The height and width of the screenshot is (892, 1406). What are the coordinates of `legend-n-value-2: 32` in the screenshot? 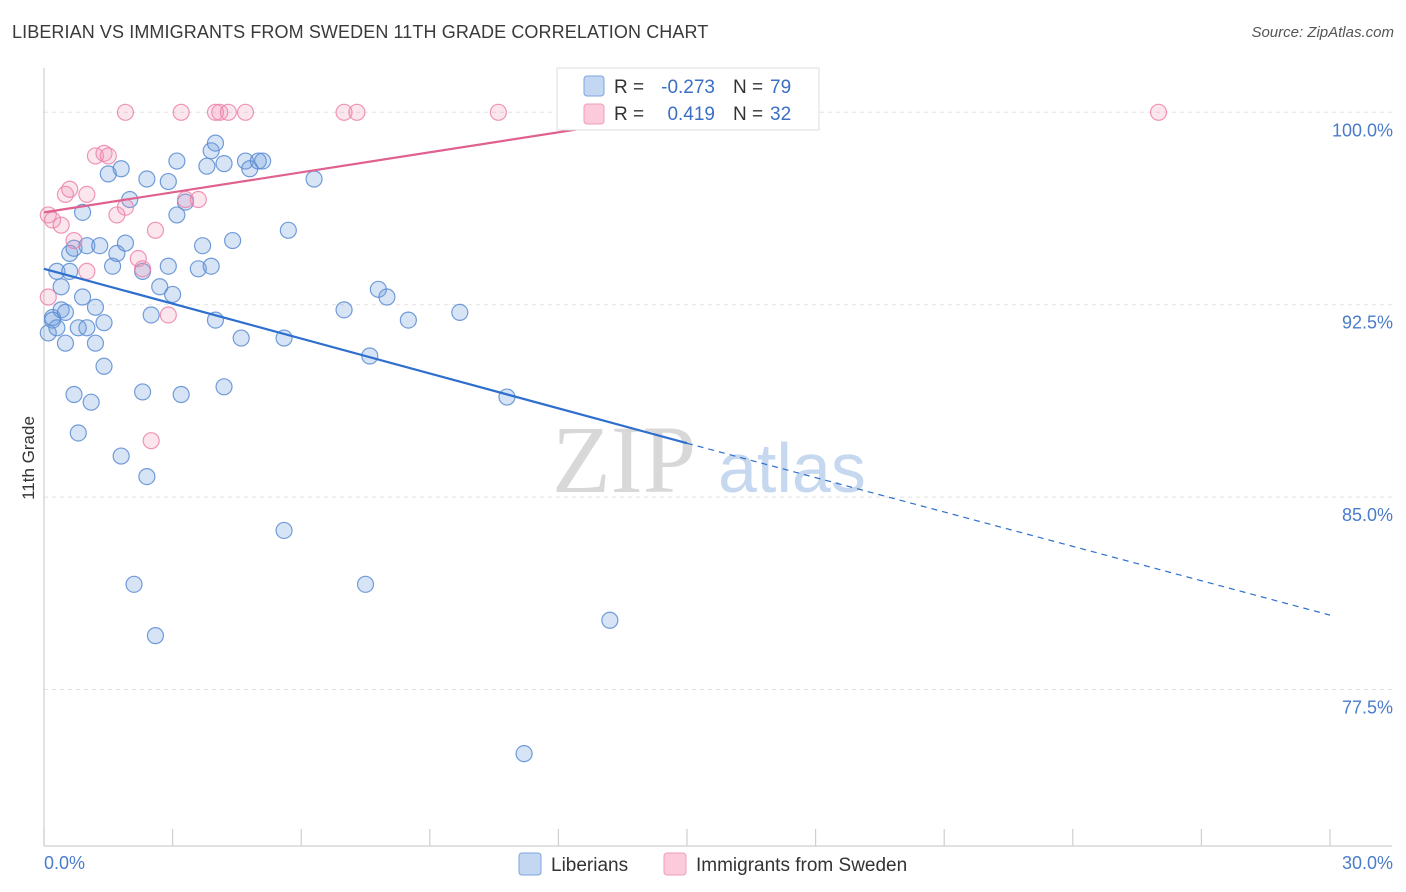 It's located at (780, 114).